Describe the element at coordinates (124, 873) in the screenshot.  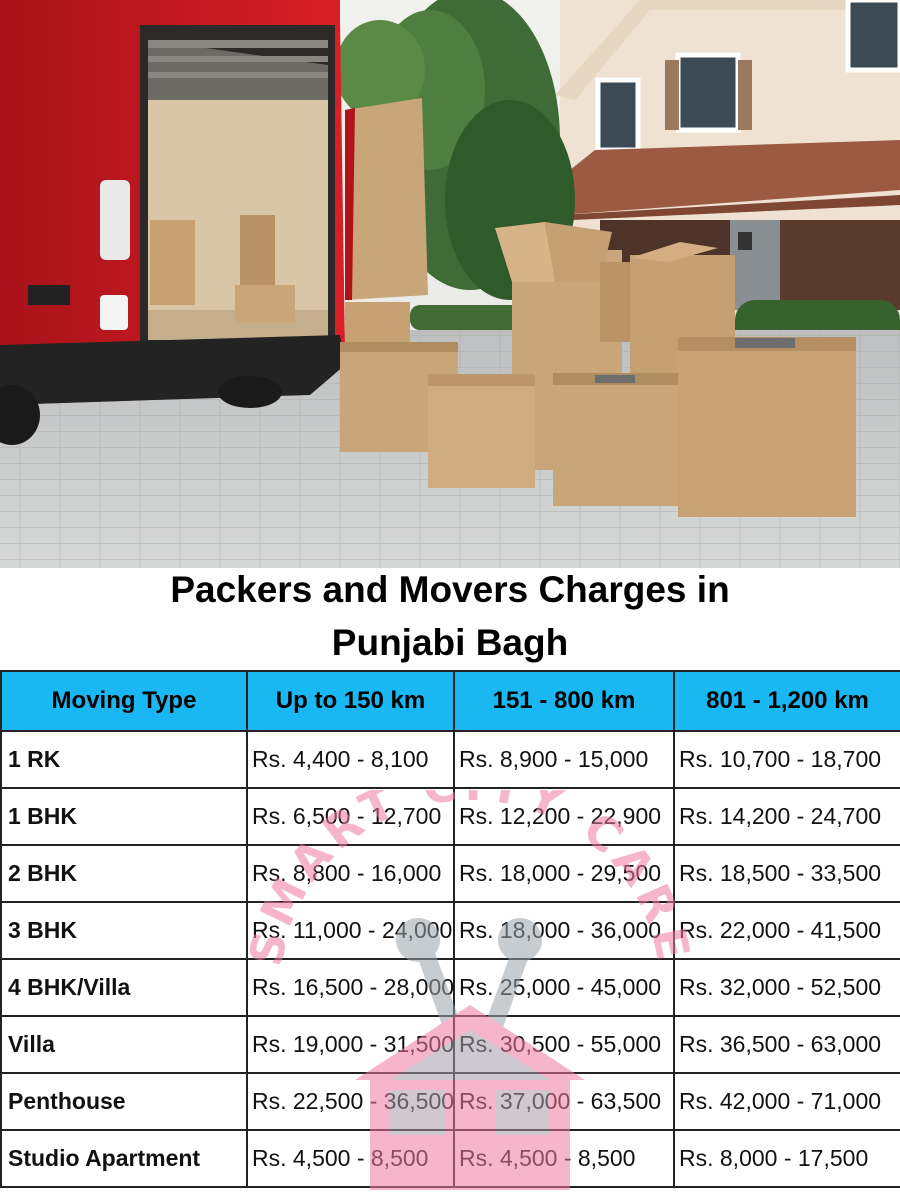
I see `moving-type-cell: 2 BHK` at that location.